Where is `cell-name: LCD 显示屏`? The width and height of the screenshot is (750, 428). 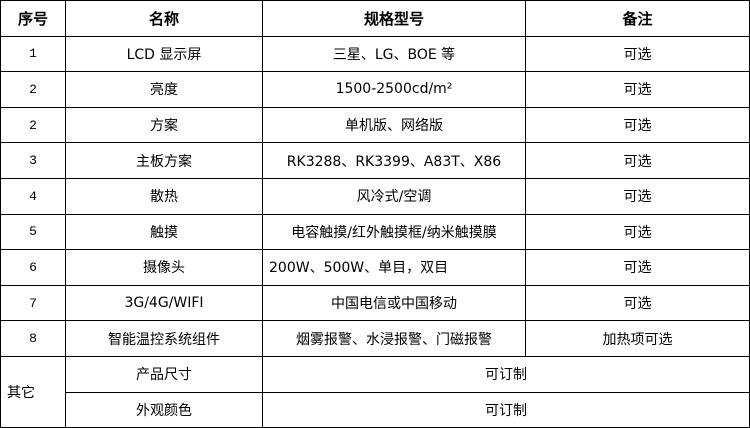 cell-name: LCD 显示屏 is located at coordinates (164, 54).